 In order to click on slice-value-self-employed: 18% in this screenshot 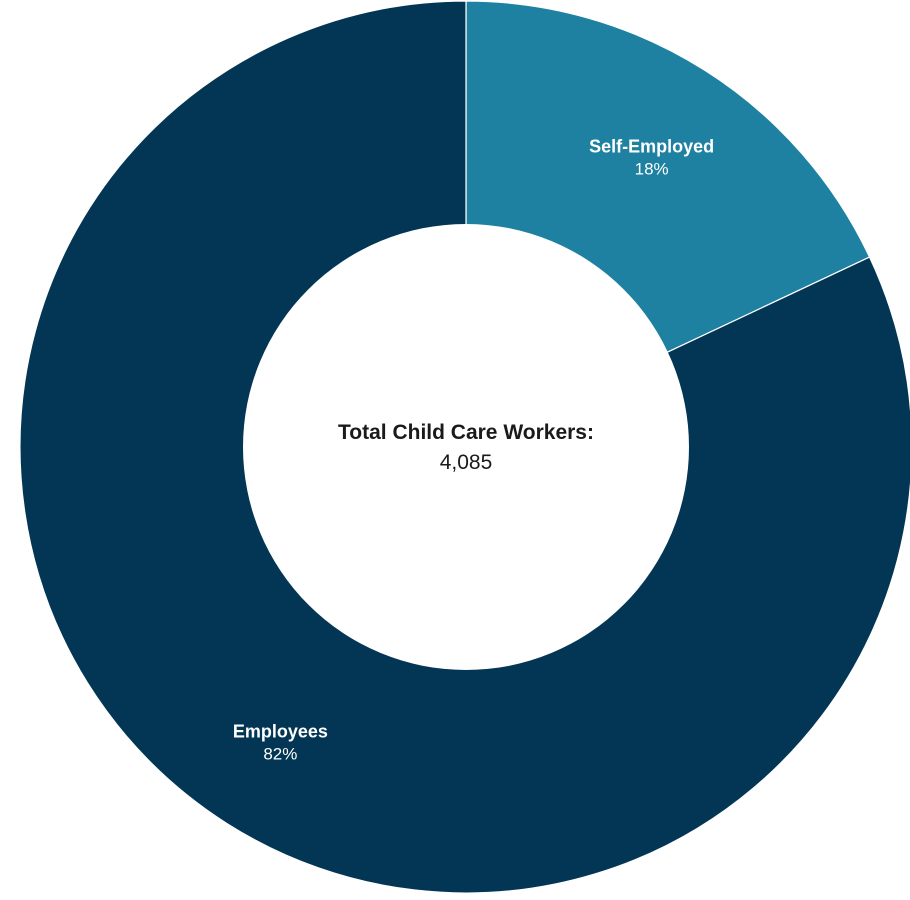, I will do `click(652, 168)`.